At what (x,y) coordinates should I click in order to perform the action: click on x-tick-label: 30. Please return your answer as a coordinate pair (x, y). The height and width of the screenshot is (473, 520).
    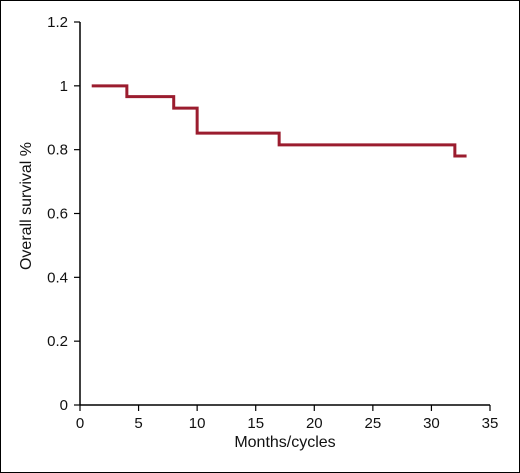
    Looking at the image, I should click on (431, 423).